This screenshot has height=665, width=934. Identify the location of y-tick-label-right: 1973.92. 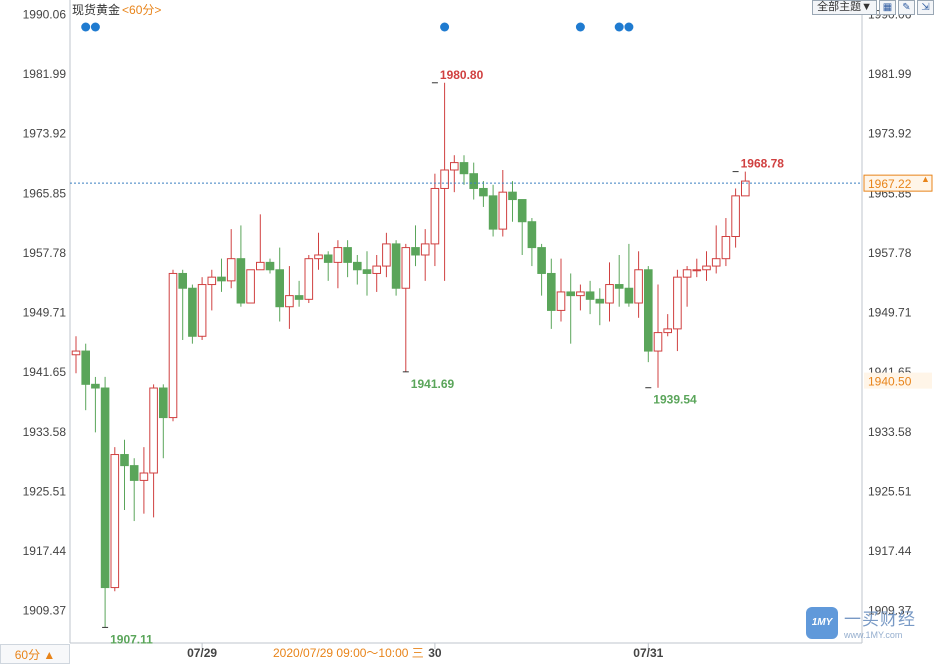
(890, 134).